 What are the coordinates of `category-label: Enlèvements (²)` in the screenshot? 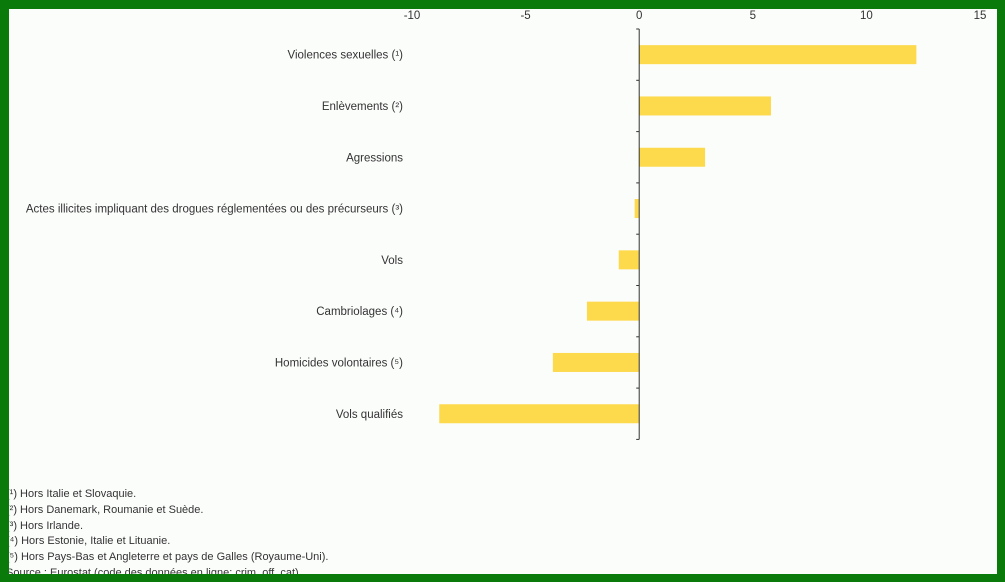 It's located at (362, 107).